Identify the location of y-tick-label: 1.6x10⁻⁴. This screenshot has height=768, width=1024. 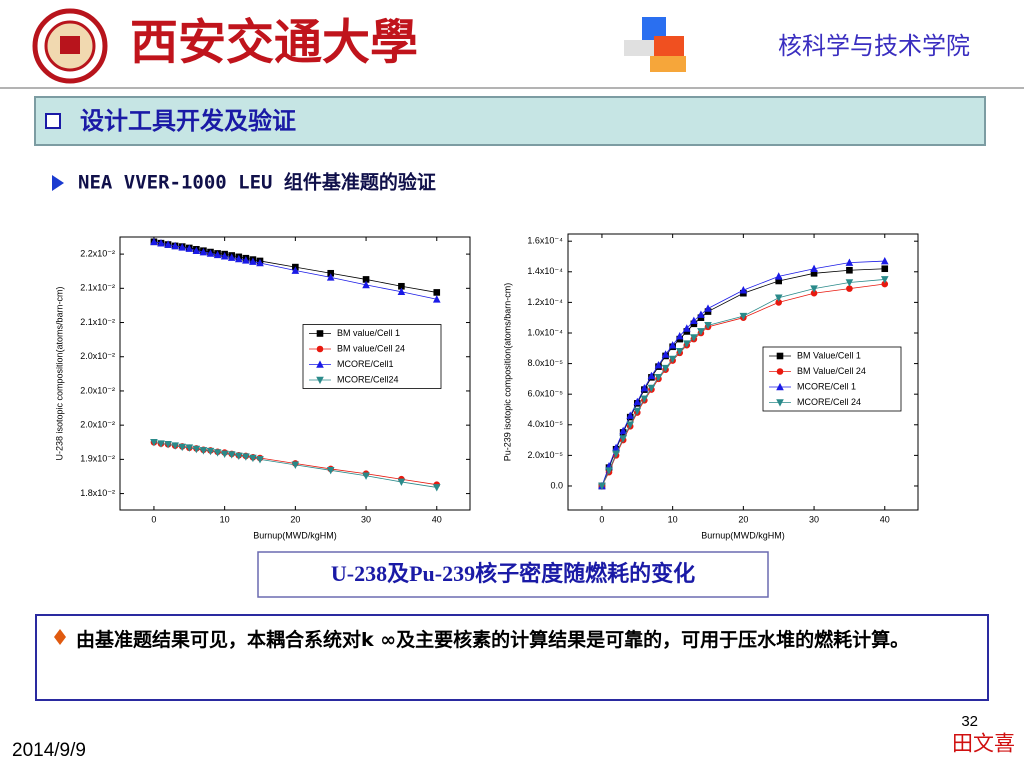
(545, 241).